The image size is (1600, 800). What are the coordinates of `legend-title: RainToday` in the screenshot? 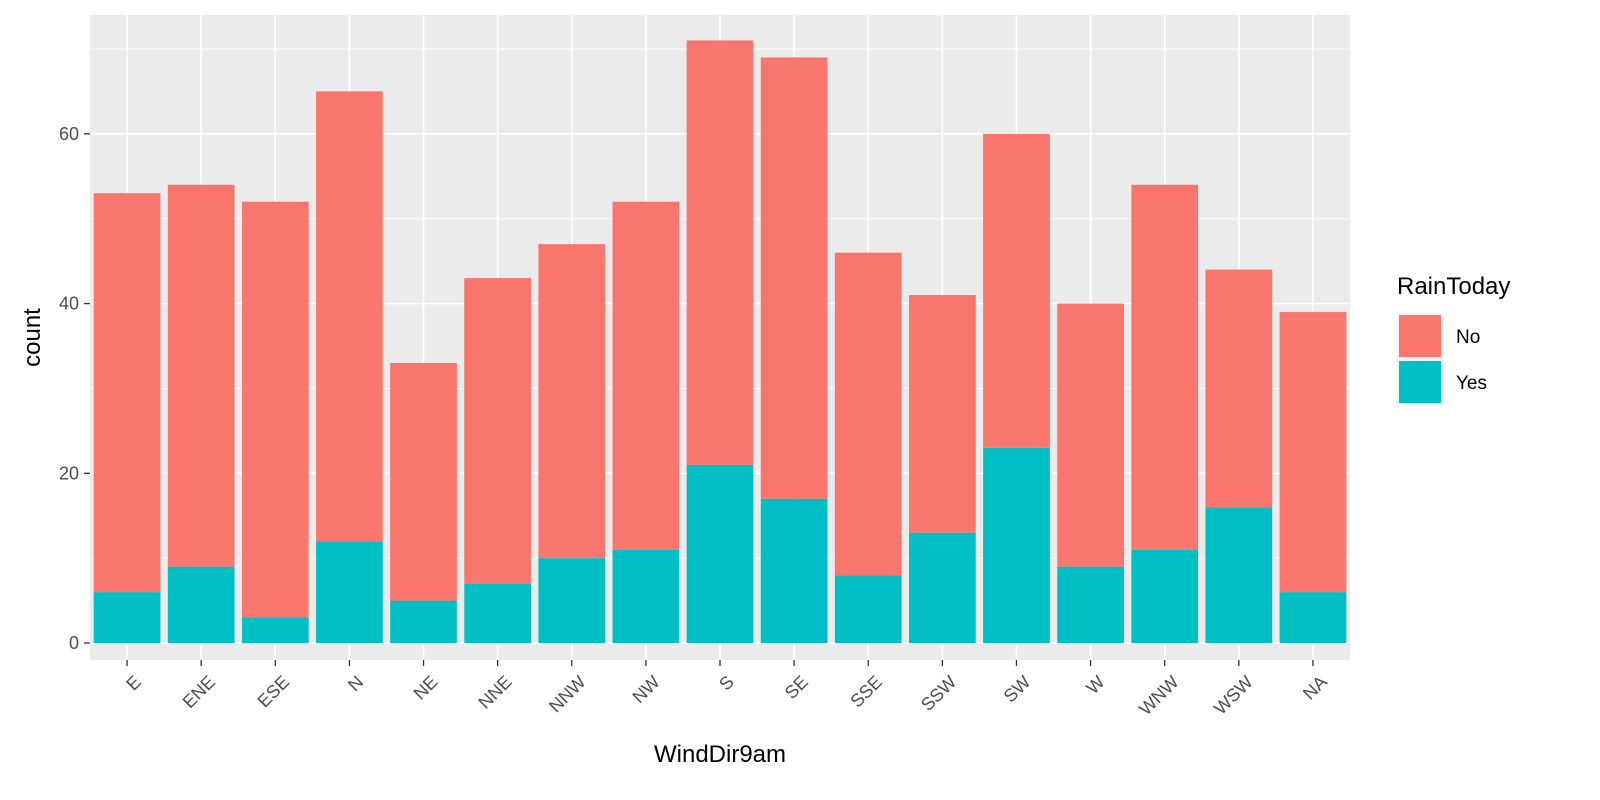 It's located at (1453, 286).